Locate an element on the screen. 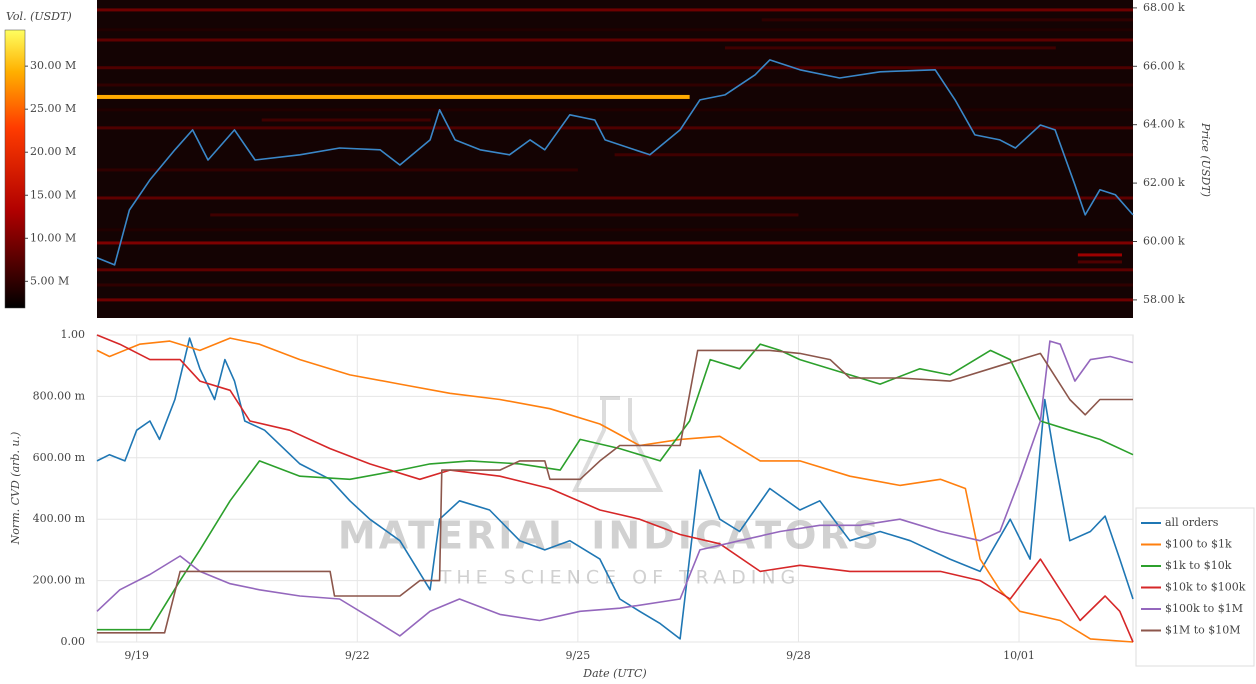 The height and width of the screenshot is (684, 1256). colorbar-title: Vol. (USDT) is located at coordinates (39, 16).